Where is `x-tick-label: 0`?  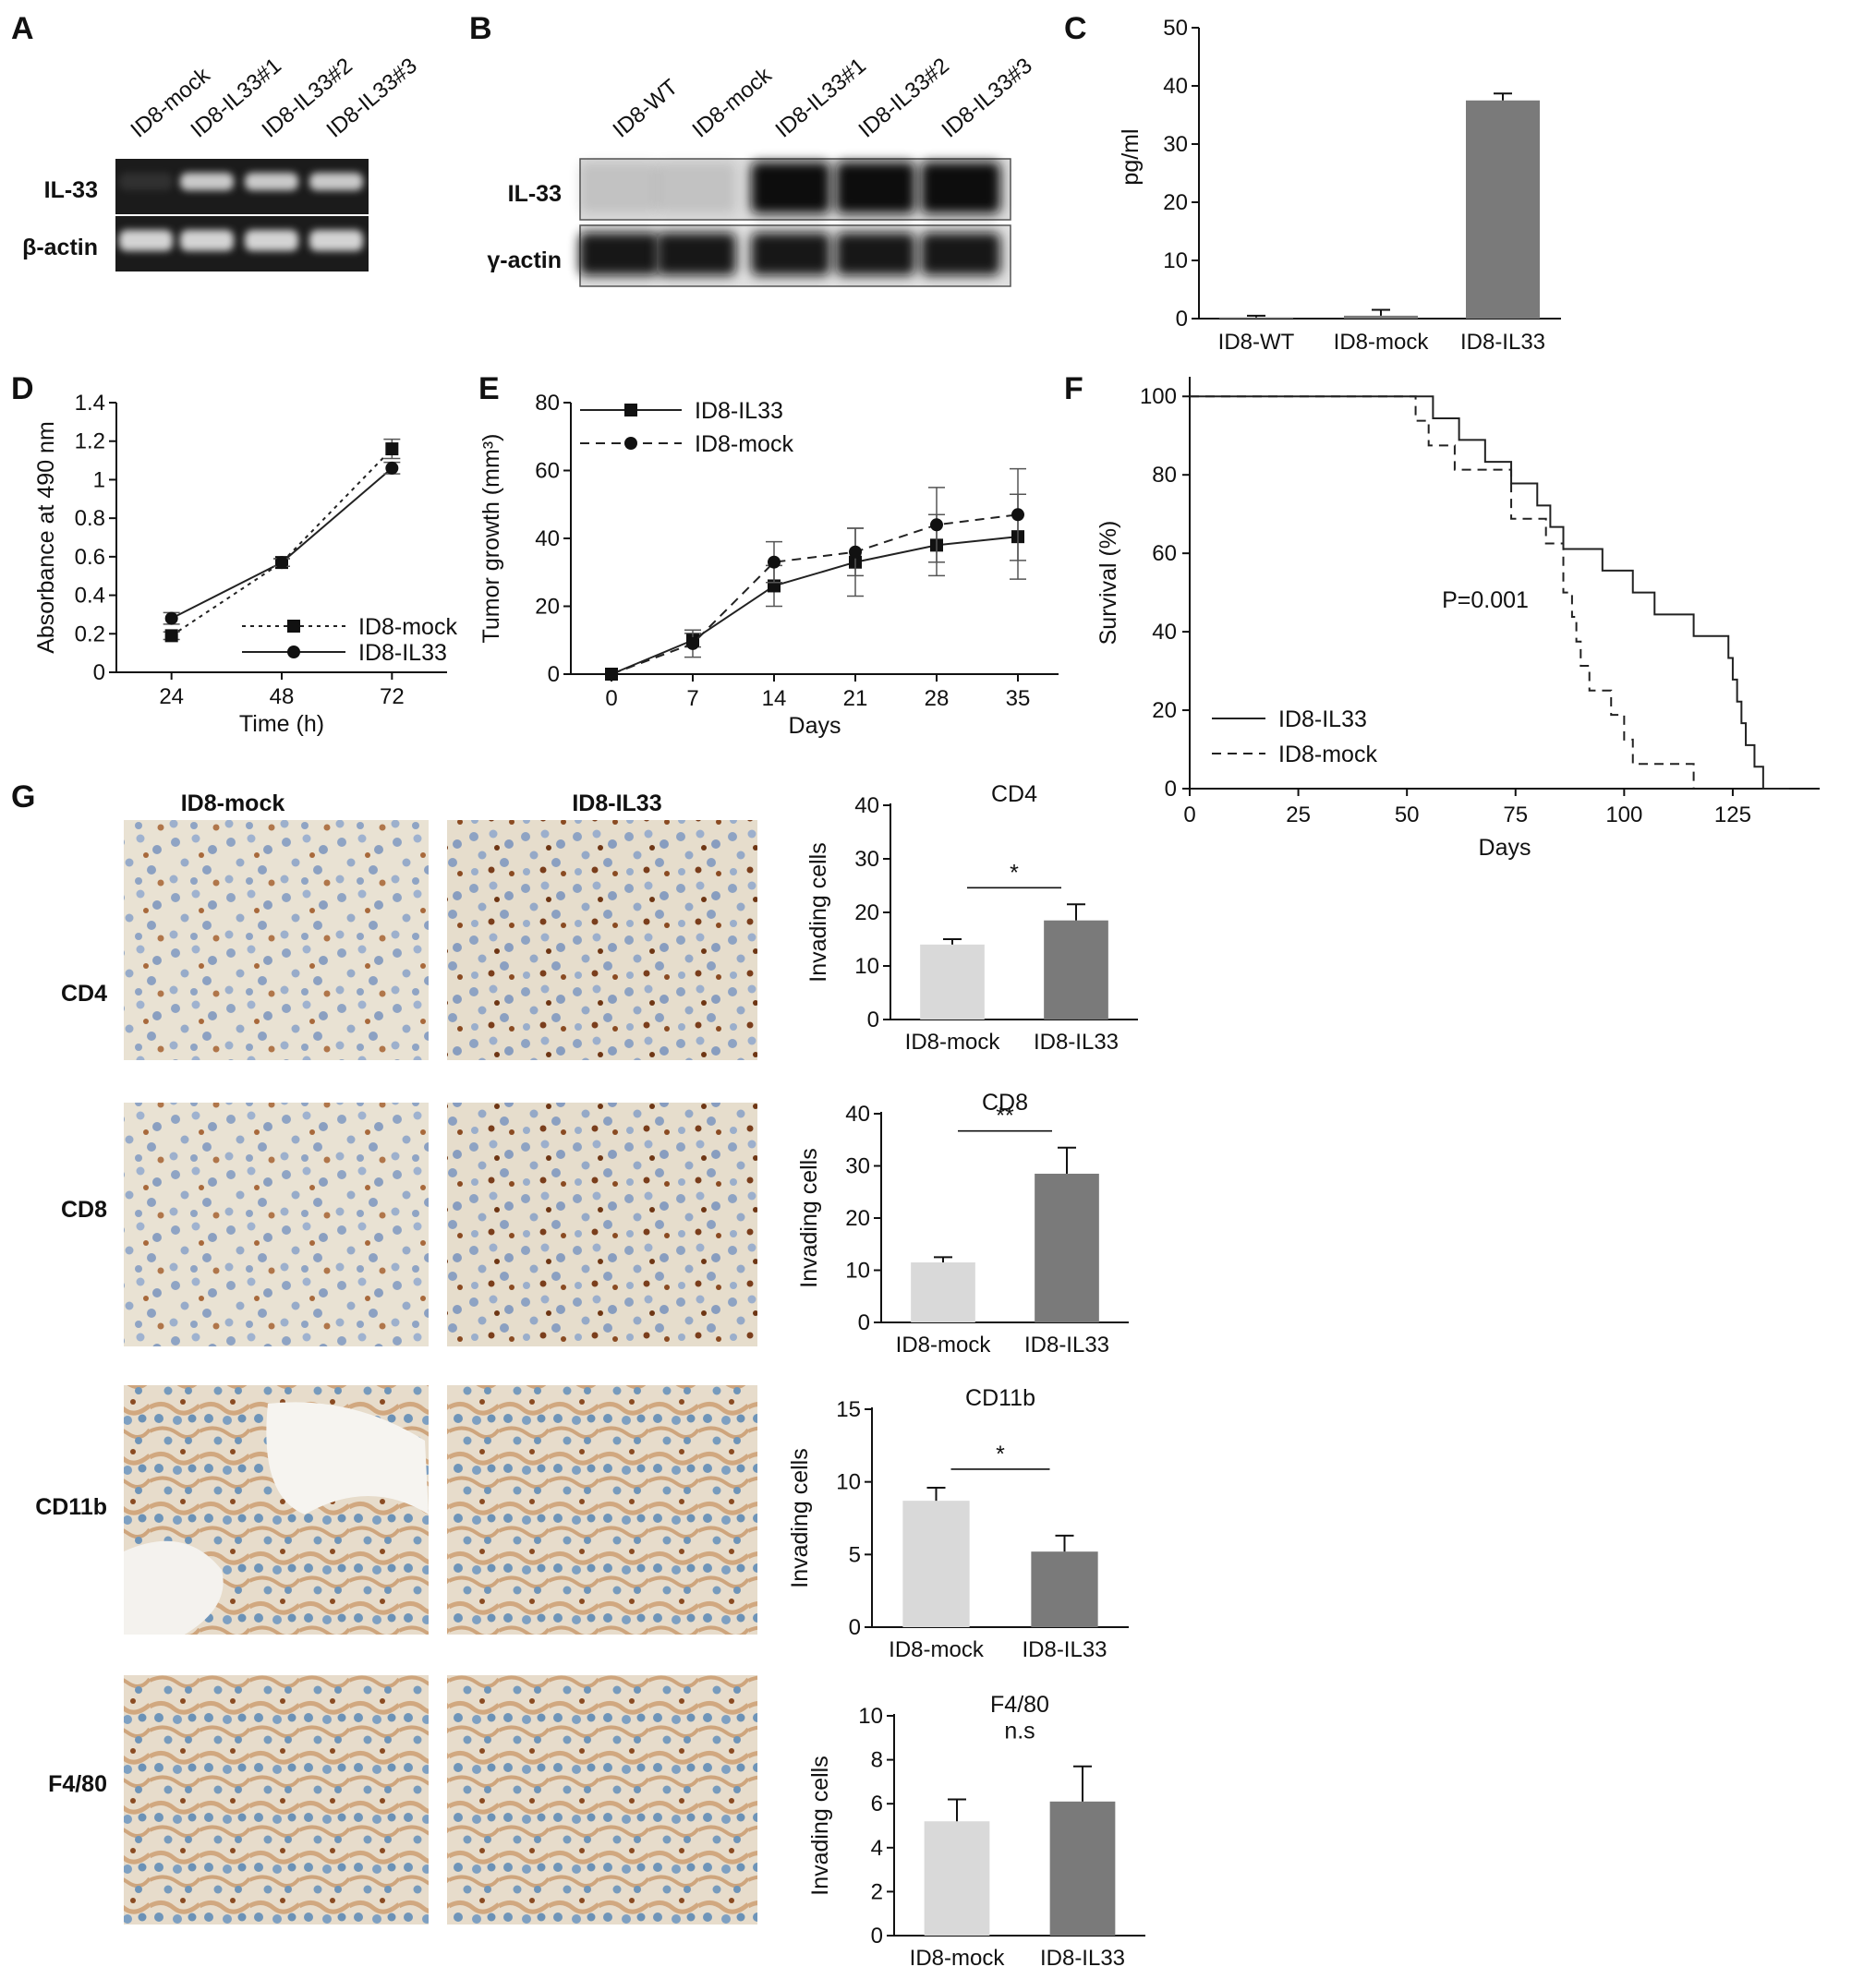
x-tick-label: 0 is located at coordinates (611, 698).